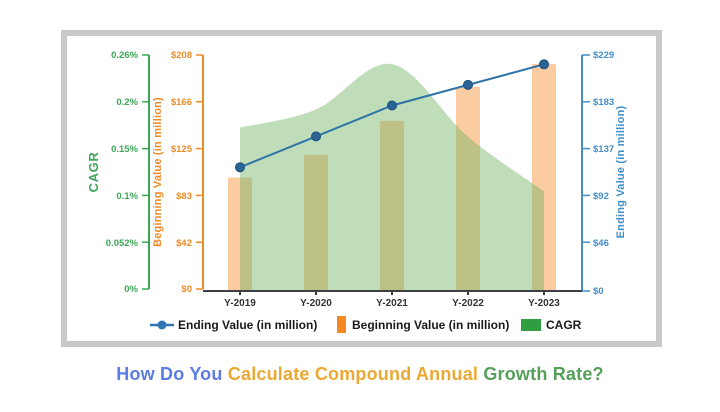  What do you see at coordinates (468, 303) in the screenshot?
I see `x-category-label: Y-2022` at bounding box center [468, 303].